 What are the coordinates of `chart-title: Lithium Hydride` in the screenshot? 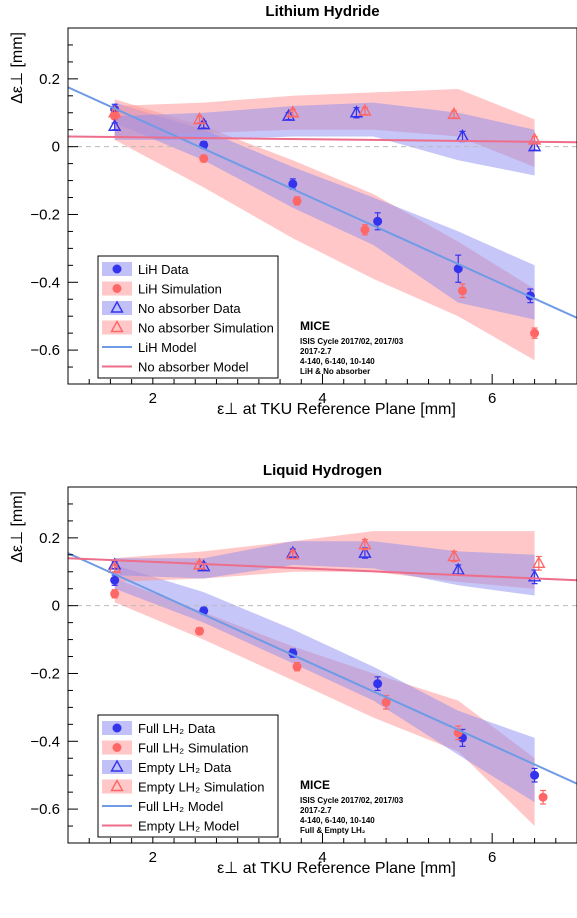 It's located at (322, 11).